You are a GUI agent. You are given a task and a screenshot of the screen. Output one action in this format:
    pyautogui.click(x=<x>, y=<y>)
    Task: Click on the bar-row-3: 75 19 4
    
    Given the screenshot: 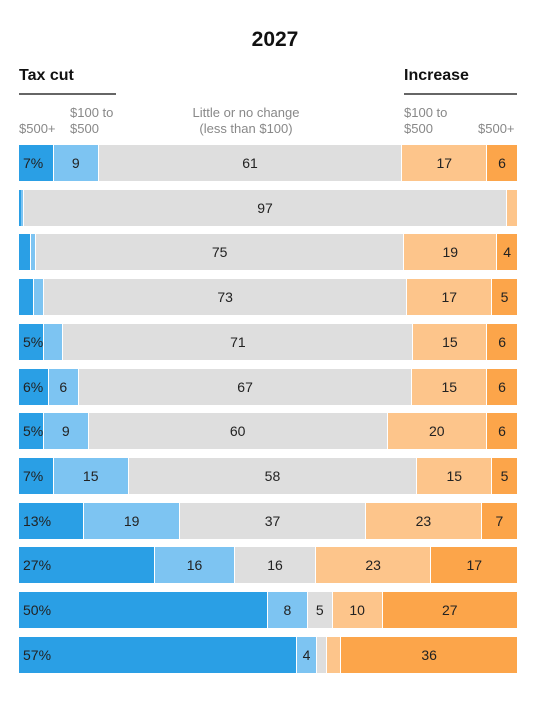 What is the action you would take?
    pyautogui.click(x=268, y=252)
    